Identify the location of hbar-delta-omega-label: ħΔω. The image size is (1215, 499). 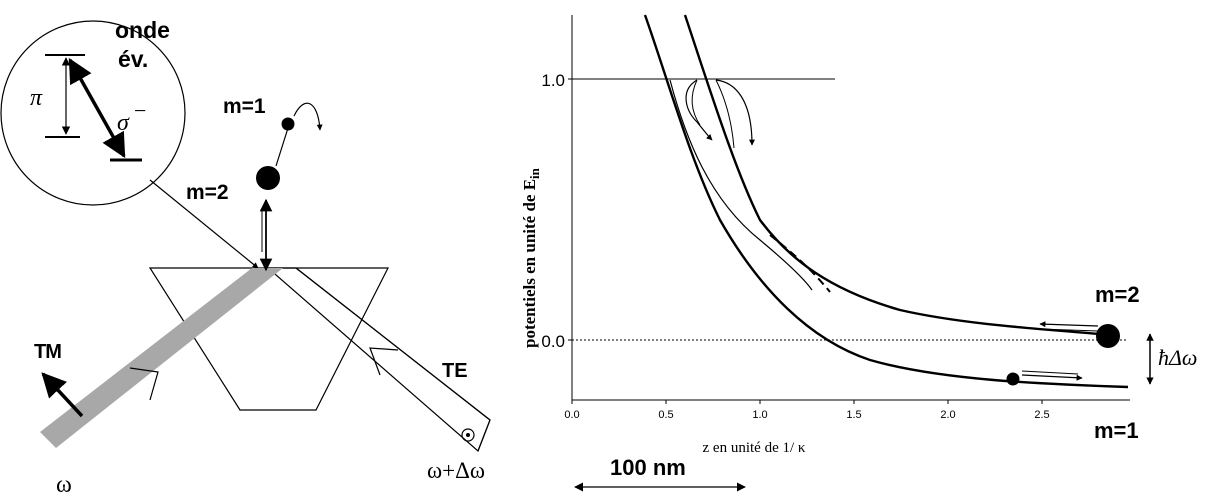
(1177, 357).